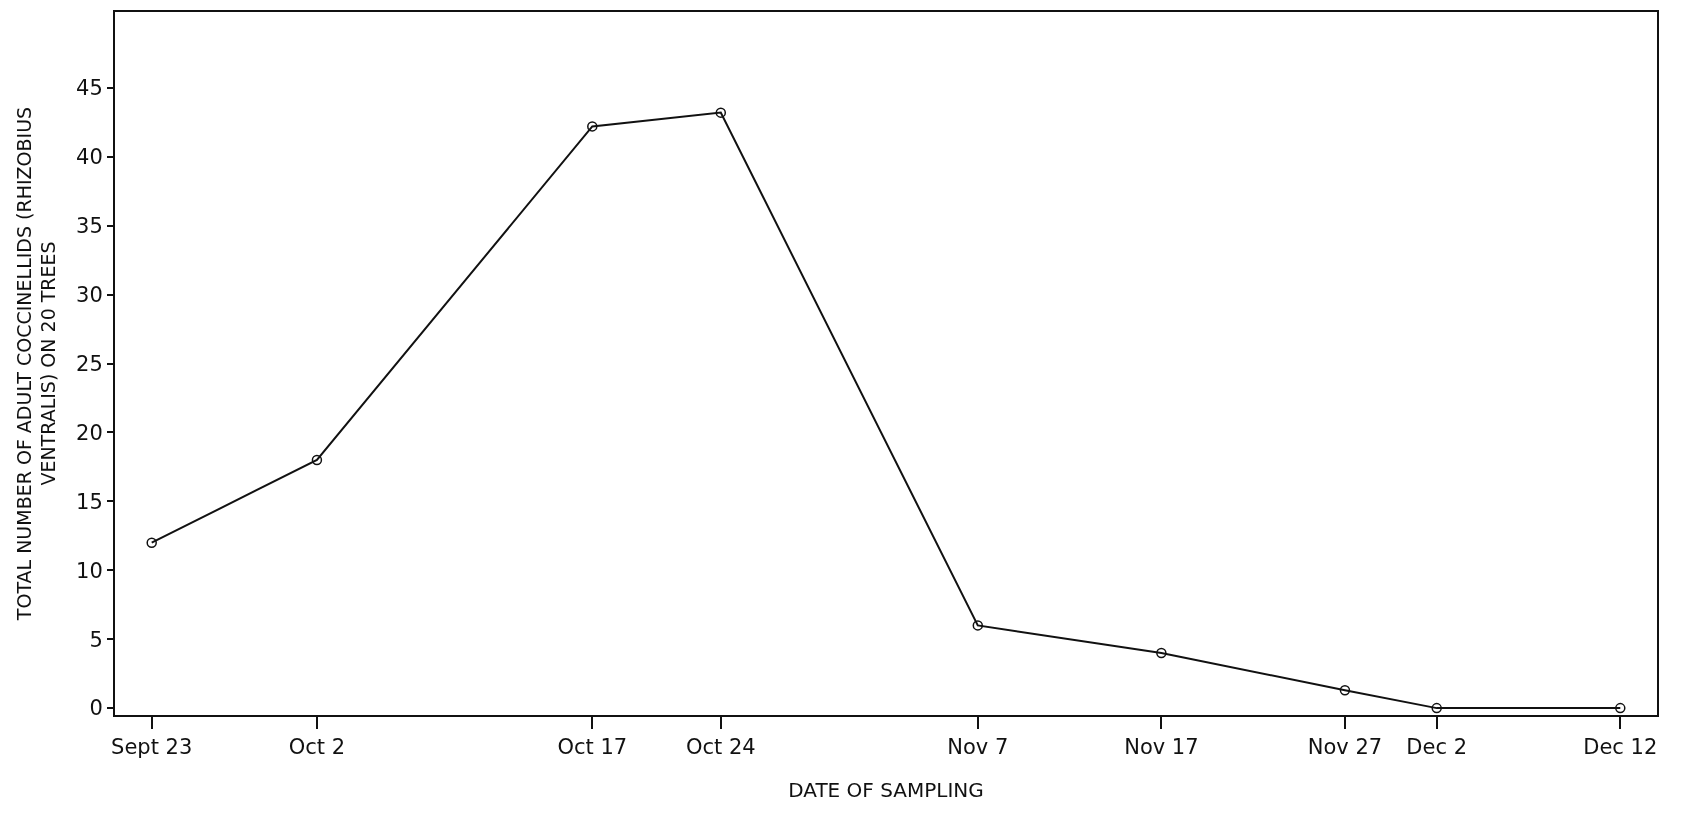 The height and width of the screenshot is (835, 1682). Describe the element at coordinates (89, 363) in the screenshot. I see `y-tick-label: 25` at that location.